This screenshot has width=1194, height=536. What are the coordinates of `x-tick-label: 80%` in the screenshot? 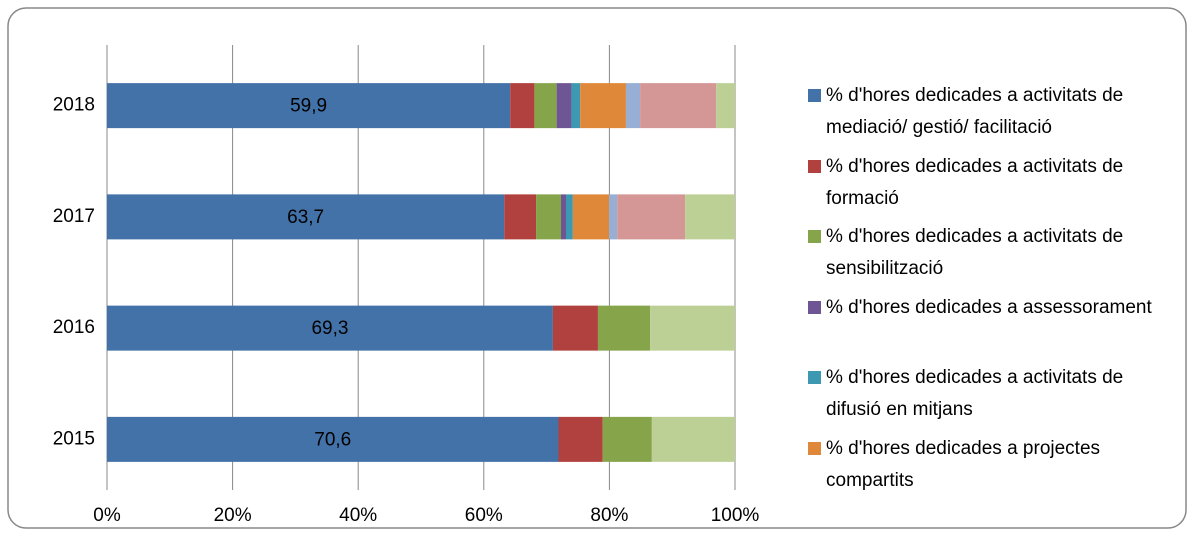 It's located at (609, 515).